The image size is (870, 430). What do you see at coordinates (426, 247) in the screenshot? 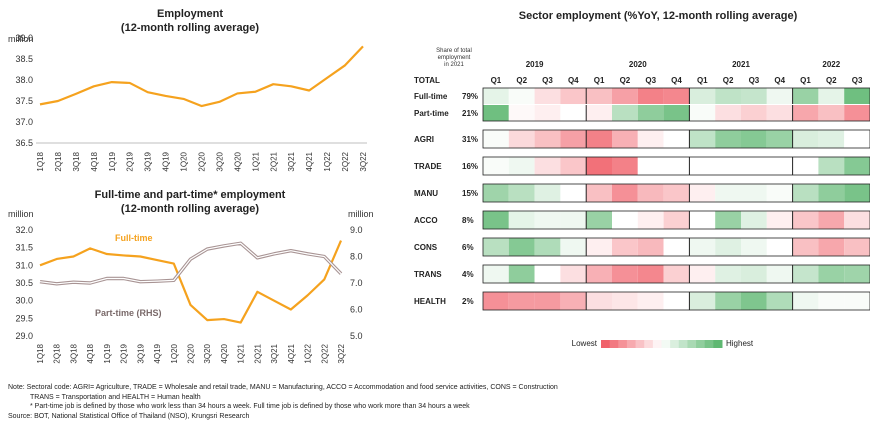
I see `heatmap-row-label: CONS` at bounding box center [426, 247].